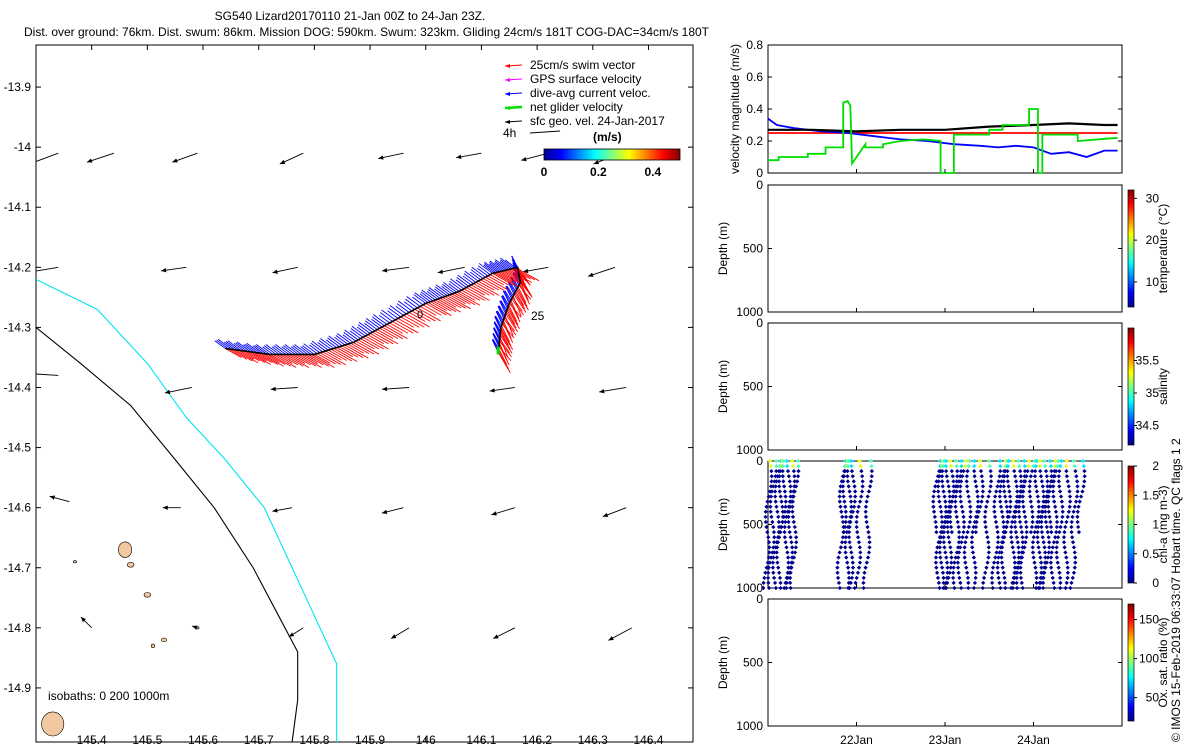 The height and width of the screenshot is (750, 1200). I want to click on colorbar-tick-label: 1, so click(1155, 525).